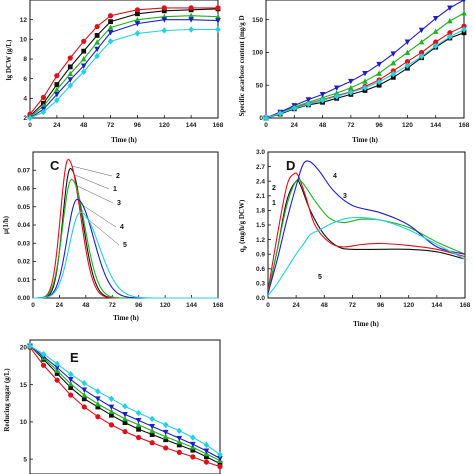  I want to click on curve-label: 3, so click(345, 196).